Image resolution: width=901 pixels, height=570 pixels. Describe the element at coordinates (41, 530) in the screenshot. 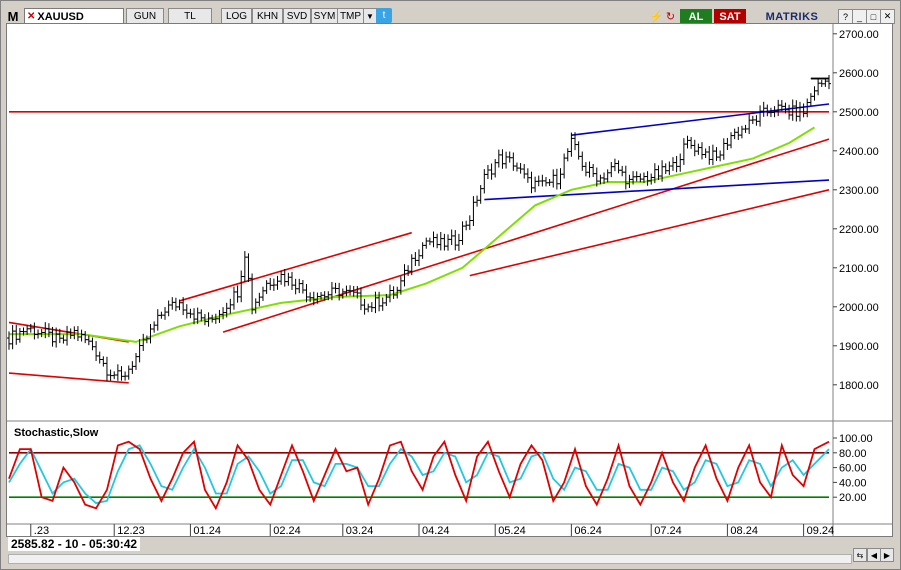

I see `x-tick-label: .23` at that location.